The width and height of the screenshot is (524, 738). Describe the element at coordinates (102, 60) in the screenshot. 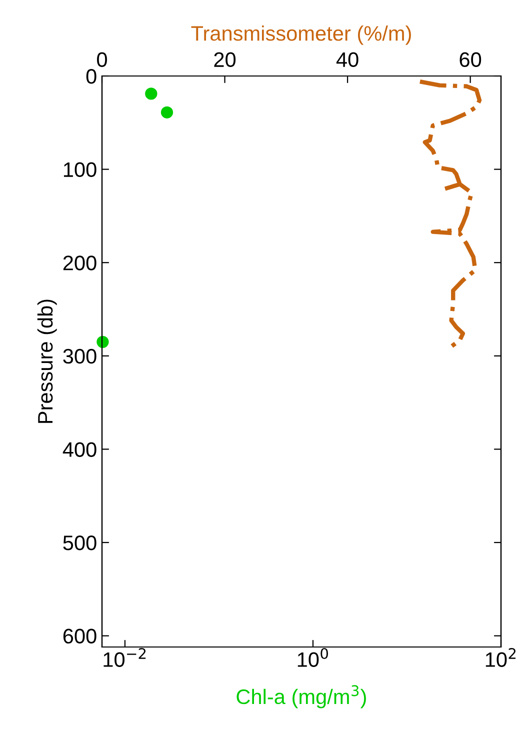

I see `x2-tick-label: 0` at that location.